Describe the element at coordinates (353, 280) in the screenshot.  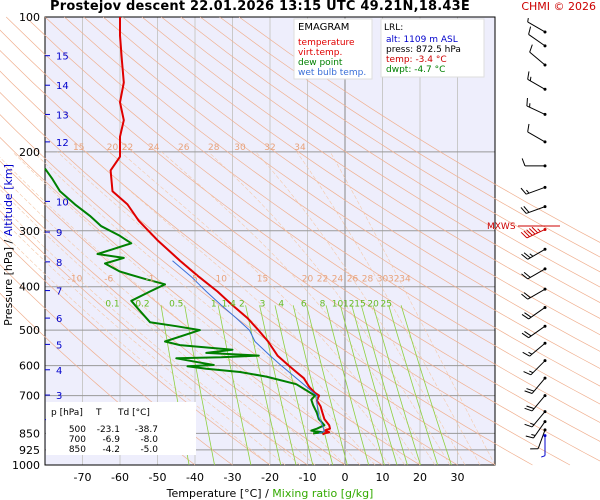
I see `moist-adiabat-label: 26` at that location.